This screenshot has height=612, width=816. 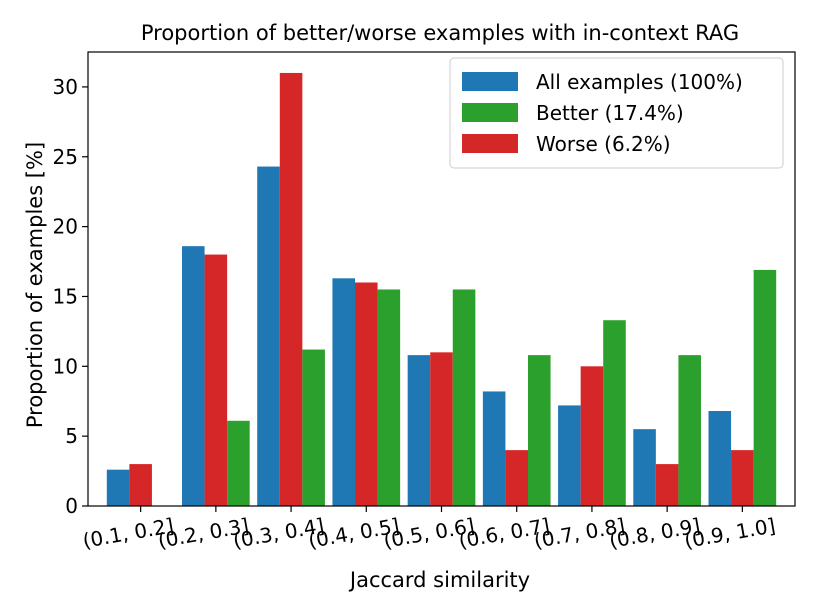 What do you see at coordinates (65, 296) in the screenshot?
I see `y-tick-label: 15` at bounding box center [65, 296].